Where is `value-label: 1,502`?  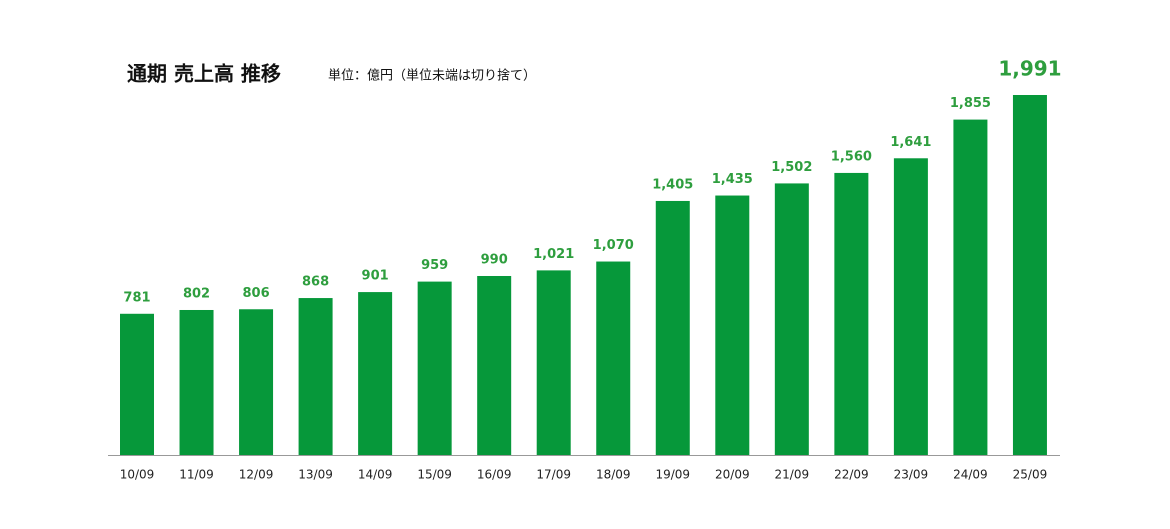
value-label: 1,502 is located at coordinates (791, 167).